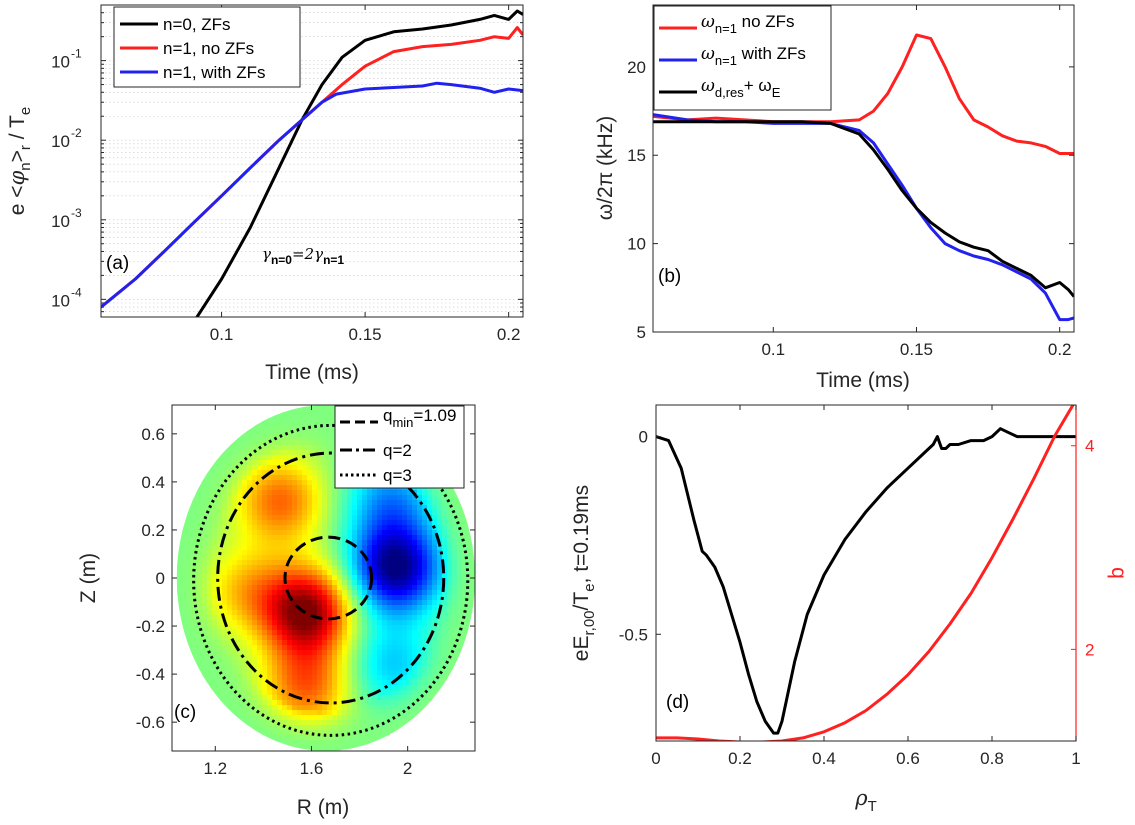 The height and width of the screenshot is (825, 1135). I want to click on legend-label-n1-zf: n=1, with ZFs, so click(214, 72).